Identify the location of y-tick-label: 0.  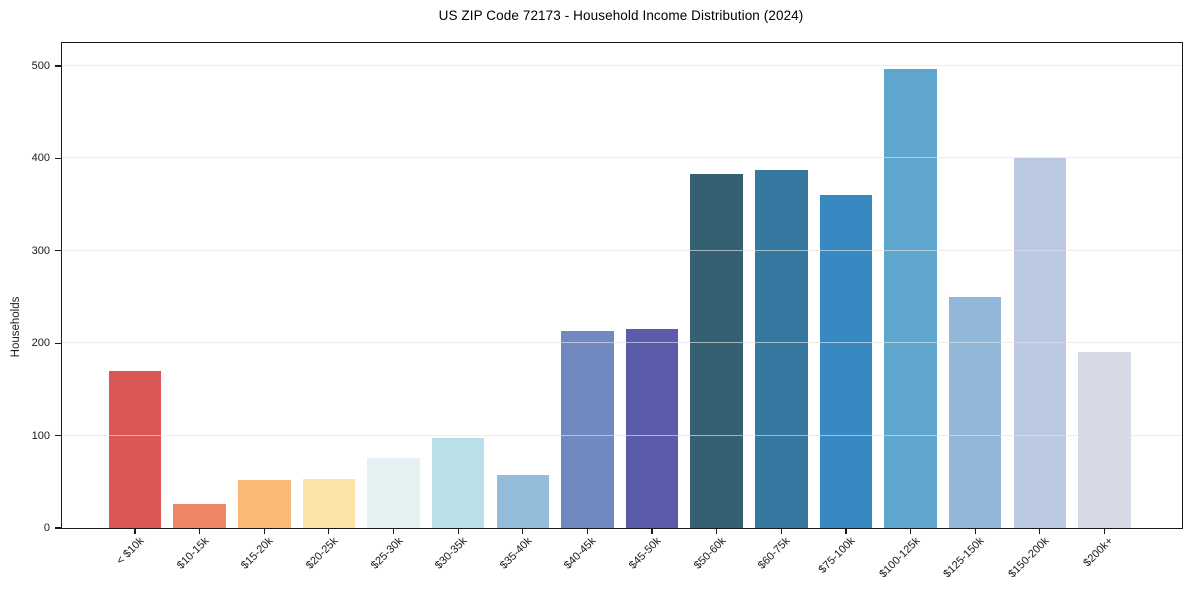
(46, 528).